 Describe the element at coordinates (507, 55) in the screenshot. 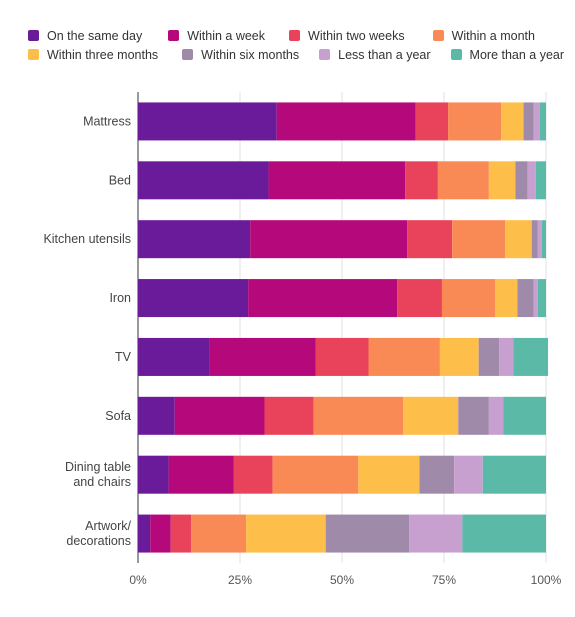

I see `legend-item: More than a year` at that location.